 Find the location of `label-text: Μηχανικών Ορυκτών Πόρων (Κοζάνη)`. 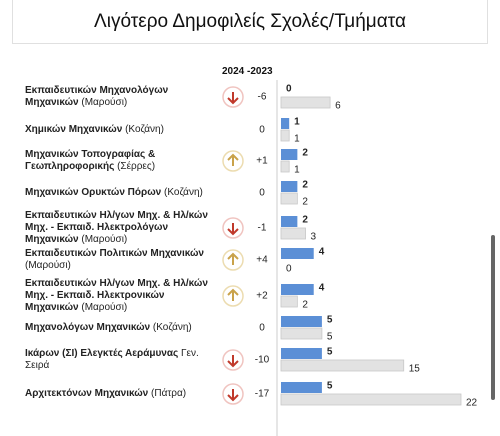

label-text: Μηχανικών Ορυκτών Πόρων (Κοζάνη) is located at coordinates (122, 193).